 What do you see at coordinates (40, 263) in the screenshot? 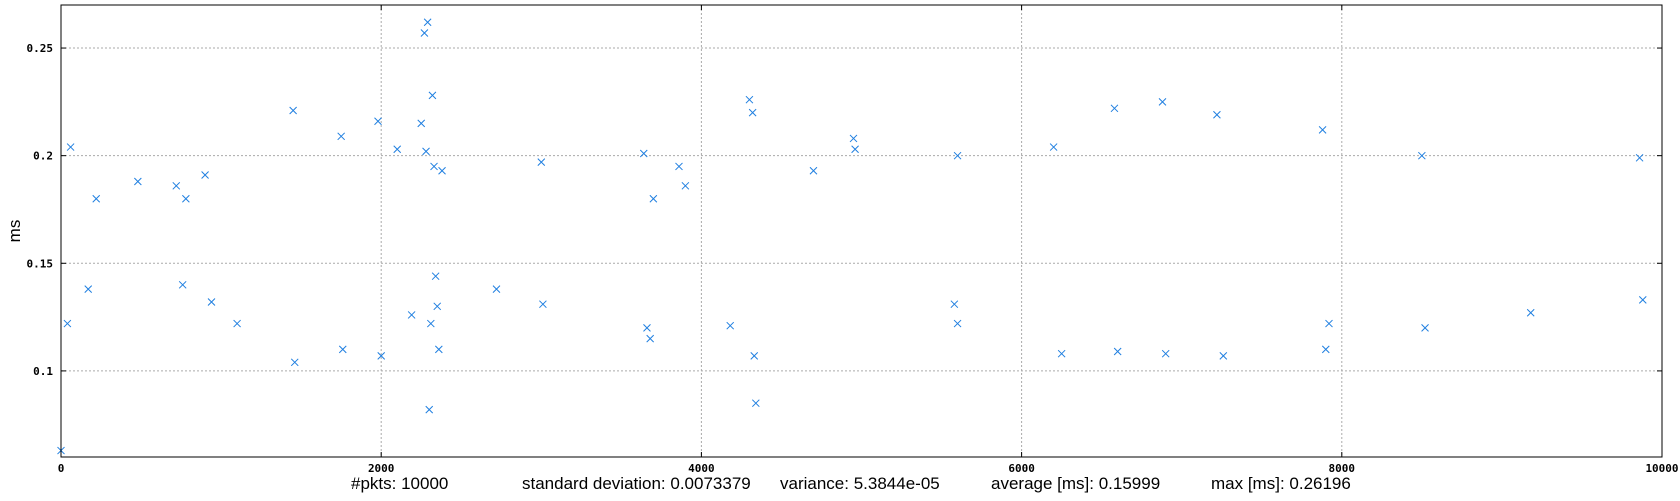
I see `y-tick-label: 0.15` at bounding box center [40, 263].